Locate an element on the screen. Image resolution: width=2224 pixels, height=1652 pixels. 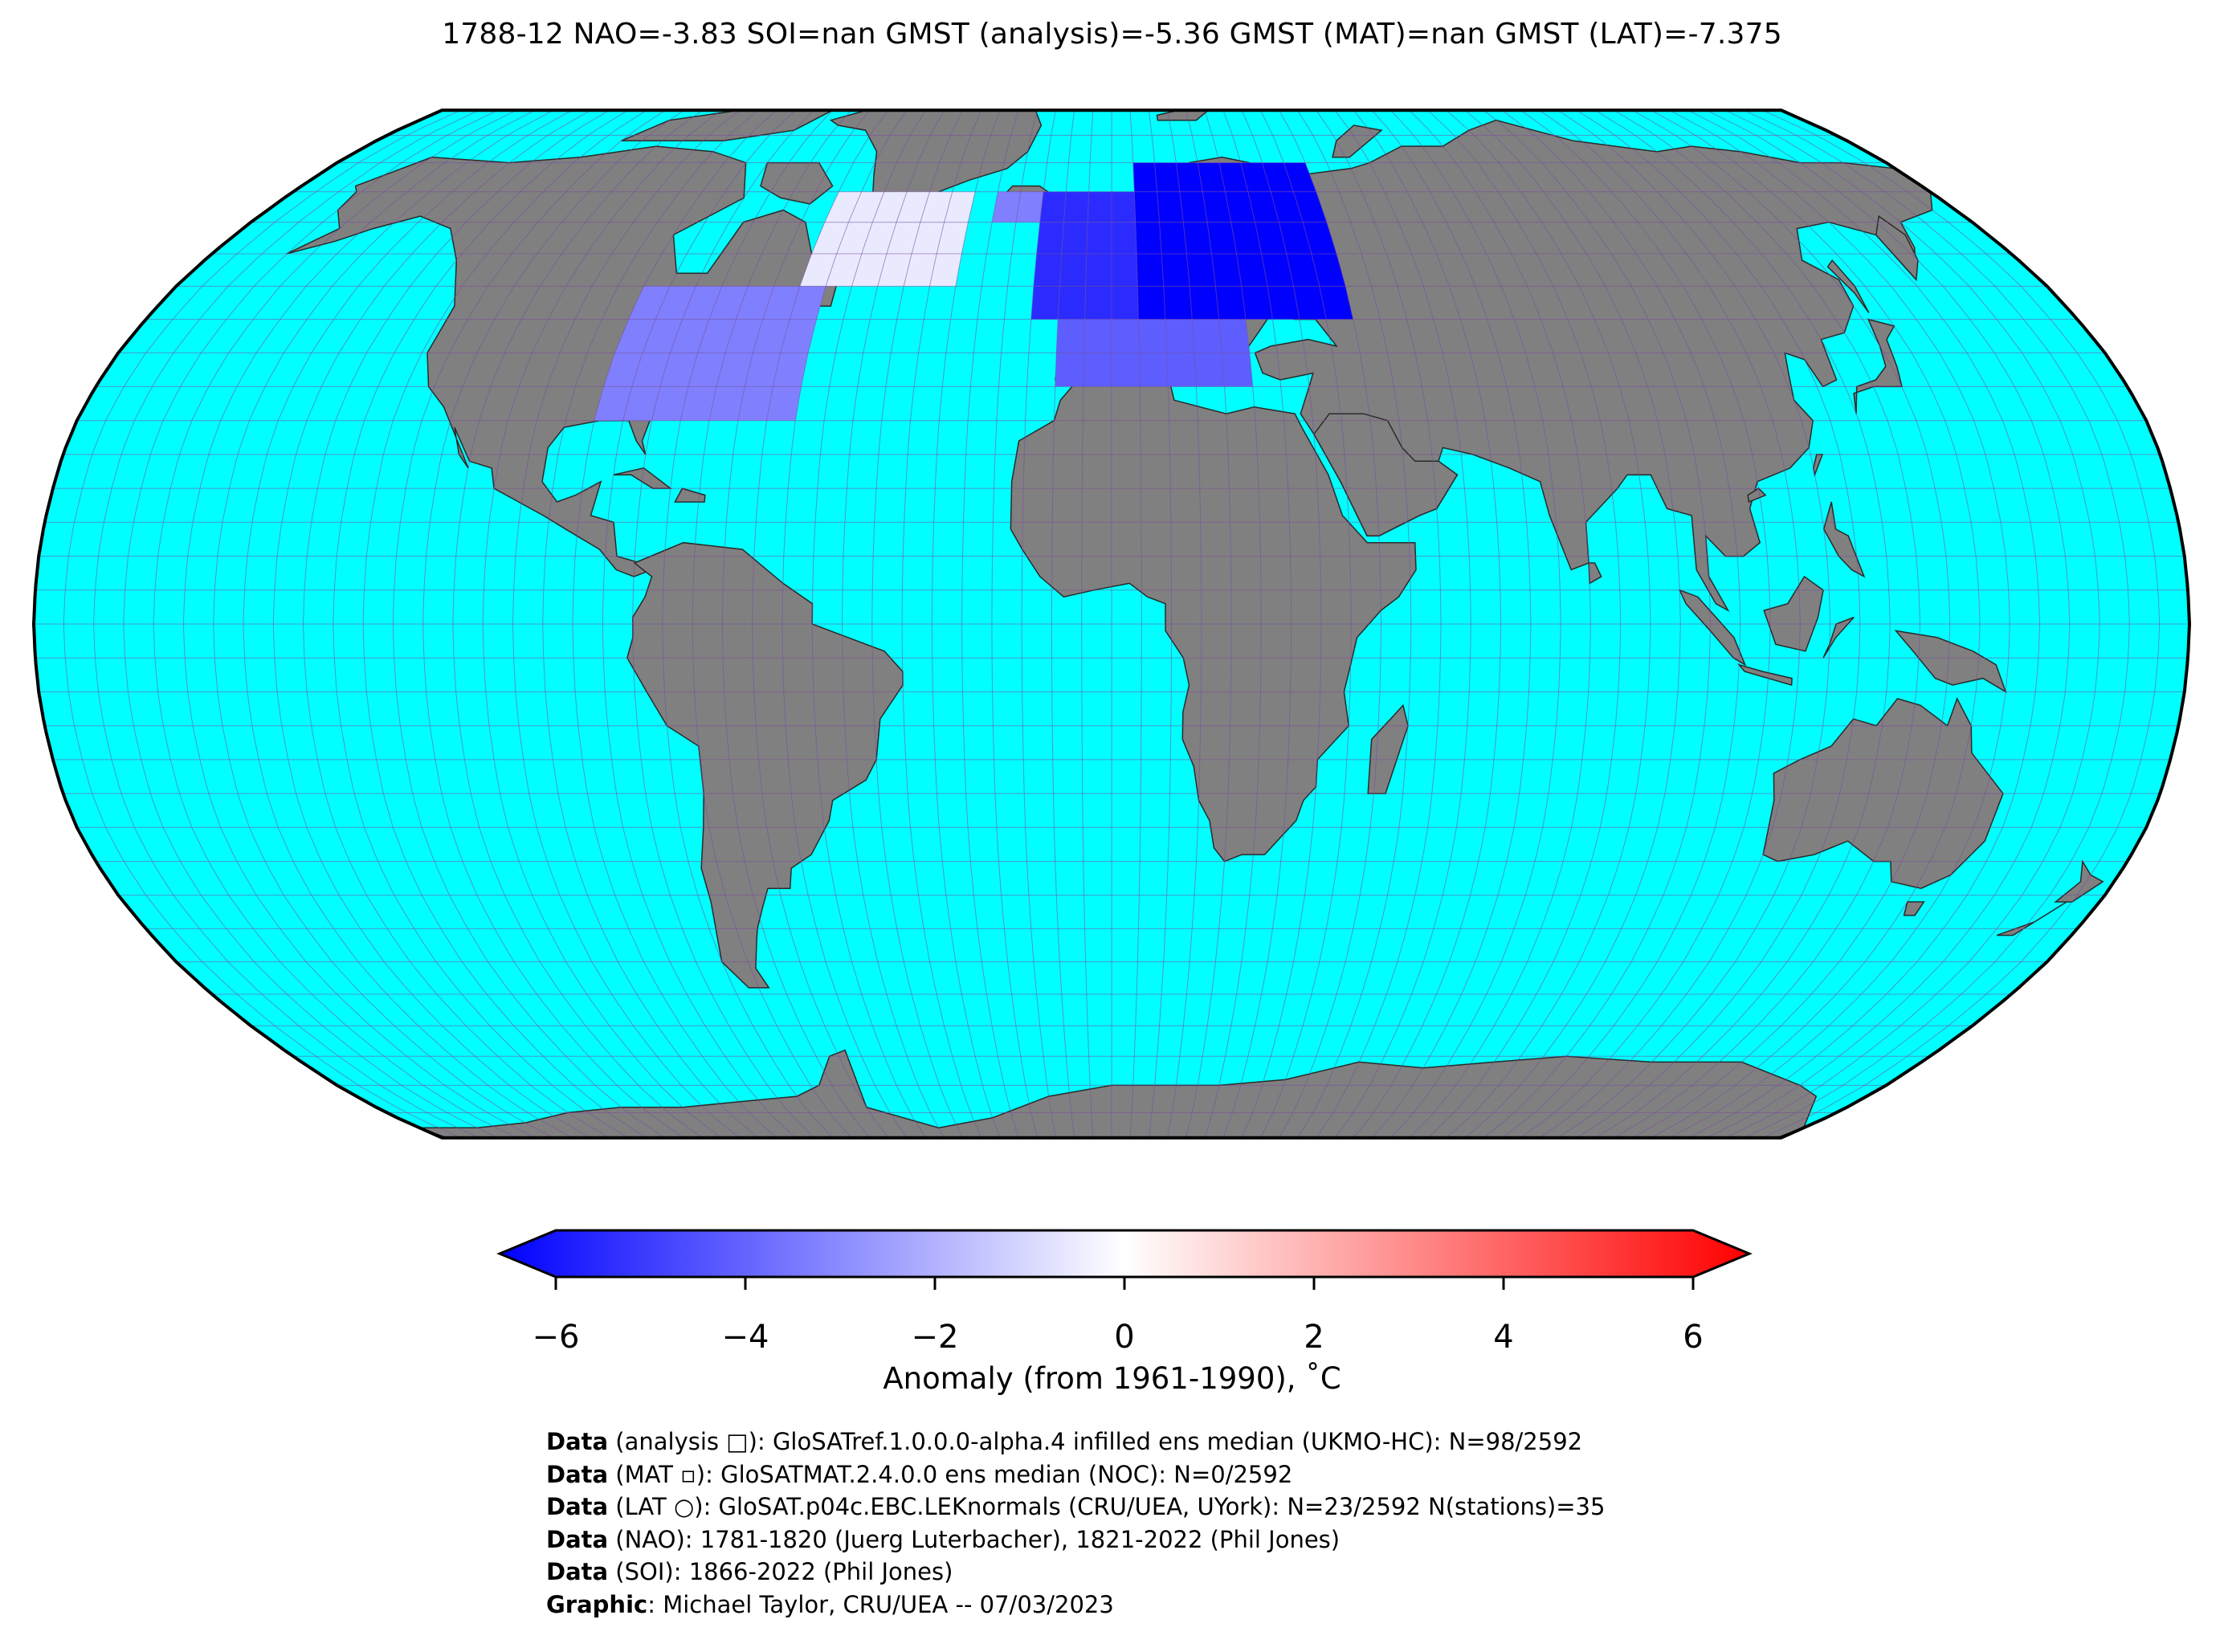
credit-key: Graphic is located at coordinates (597, 1604).